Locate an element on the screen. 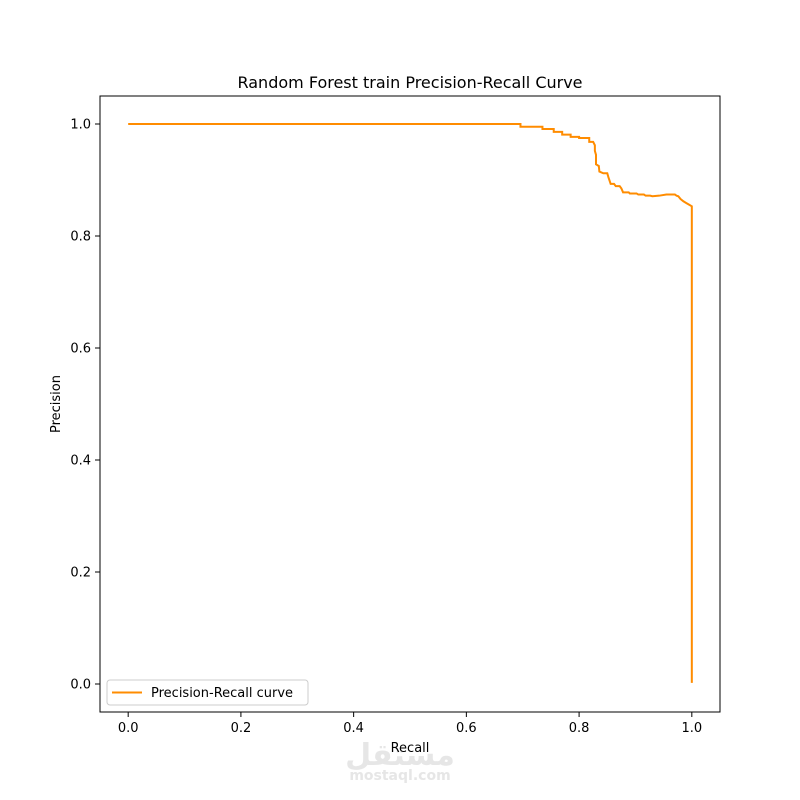  y-tick-label: 0.8 is located at coordinates (80, 237).